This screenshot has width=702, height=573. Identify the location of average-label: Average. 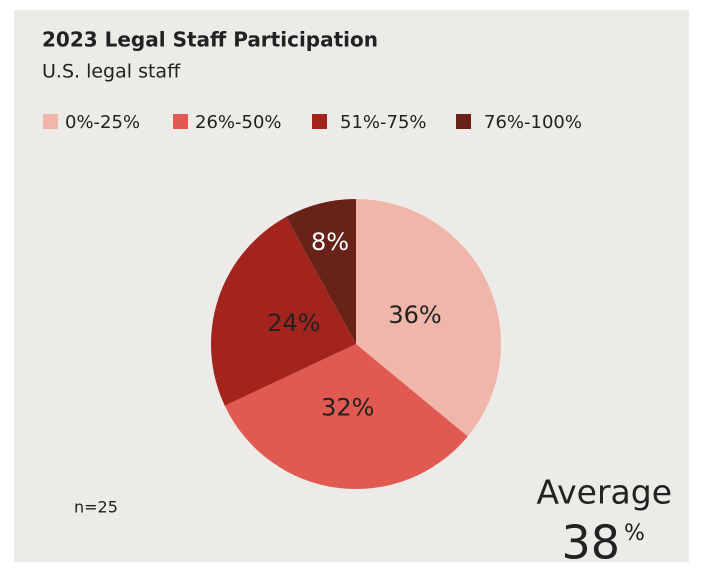
(604, 492).